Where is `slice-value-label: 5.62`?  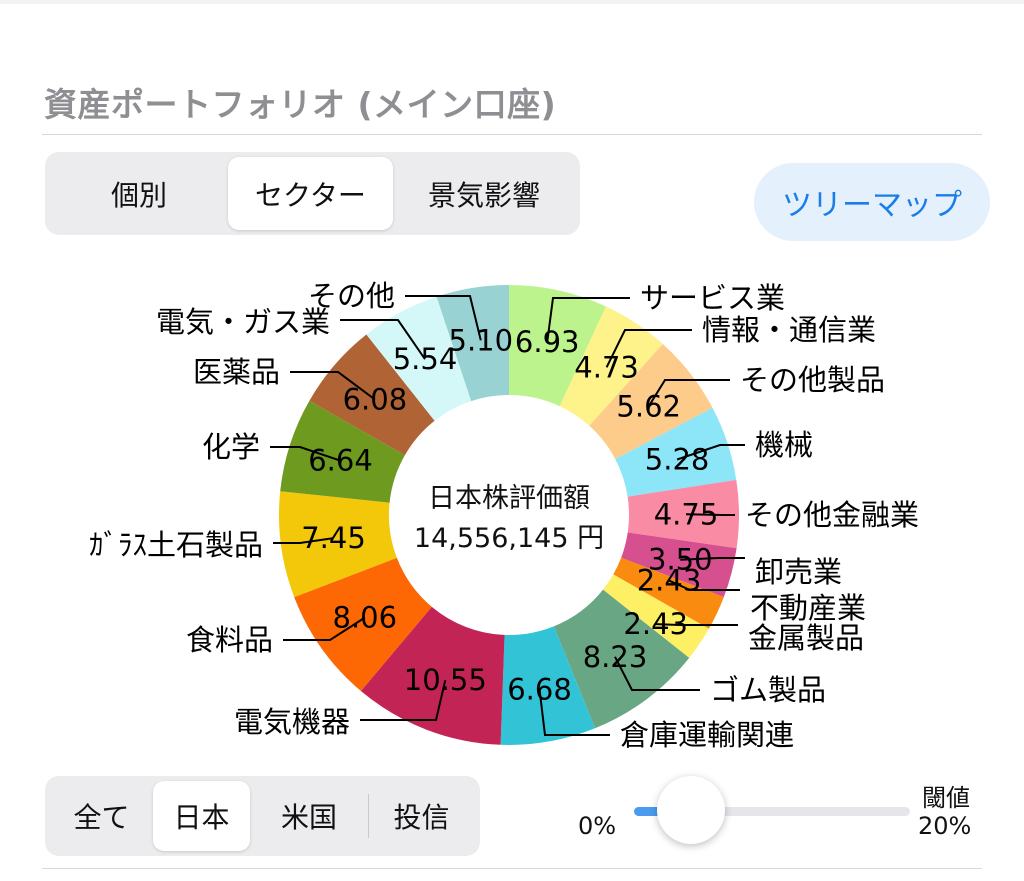
slice-value-label: 5.62 is located at coordinates (648, 406).